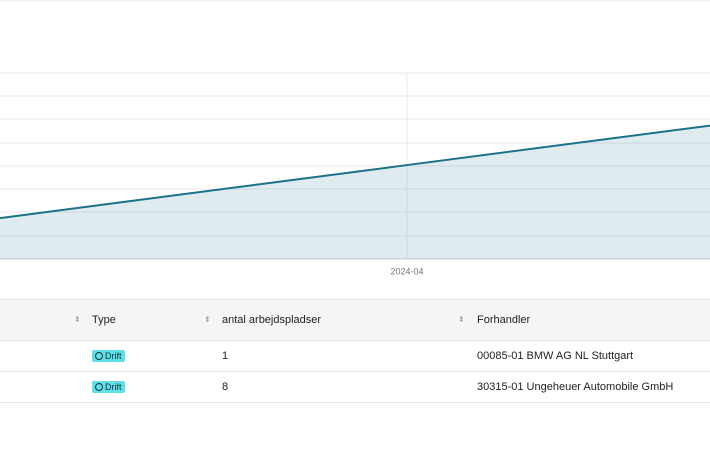 The height and width of the screenshot is (473, 710). I want to click on count-cell: 8, so click(225, 387).